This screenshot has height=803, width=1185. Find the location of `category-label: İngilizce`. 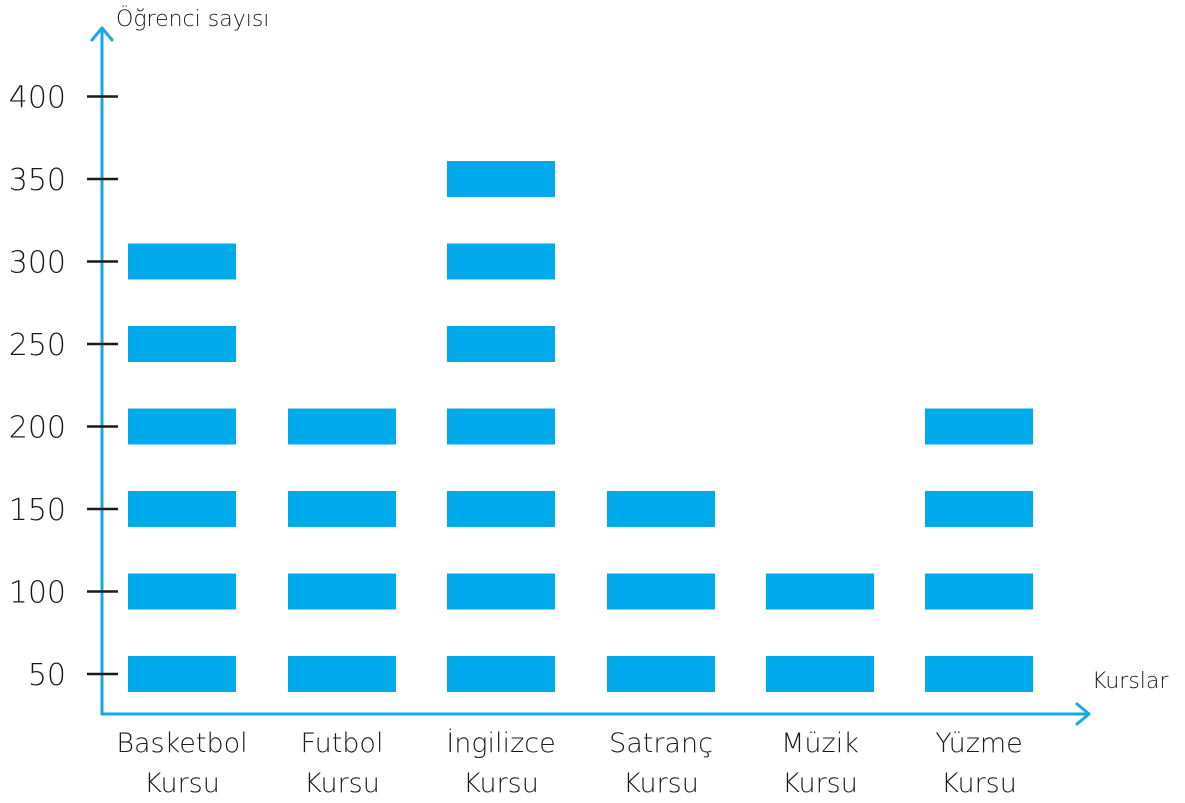

category-label: İngilizce is located at coordinates (500, 743).